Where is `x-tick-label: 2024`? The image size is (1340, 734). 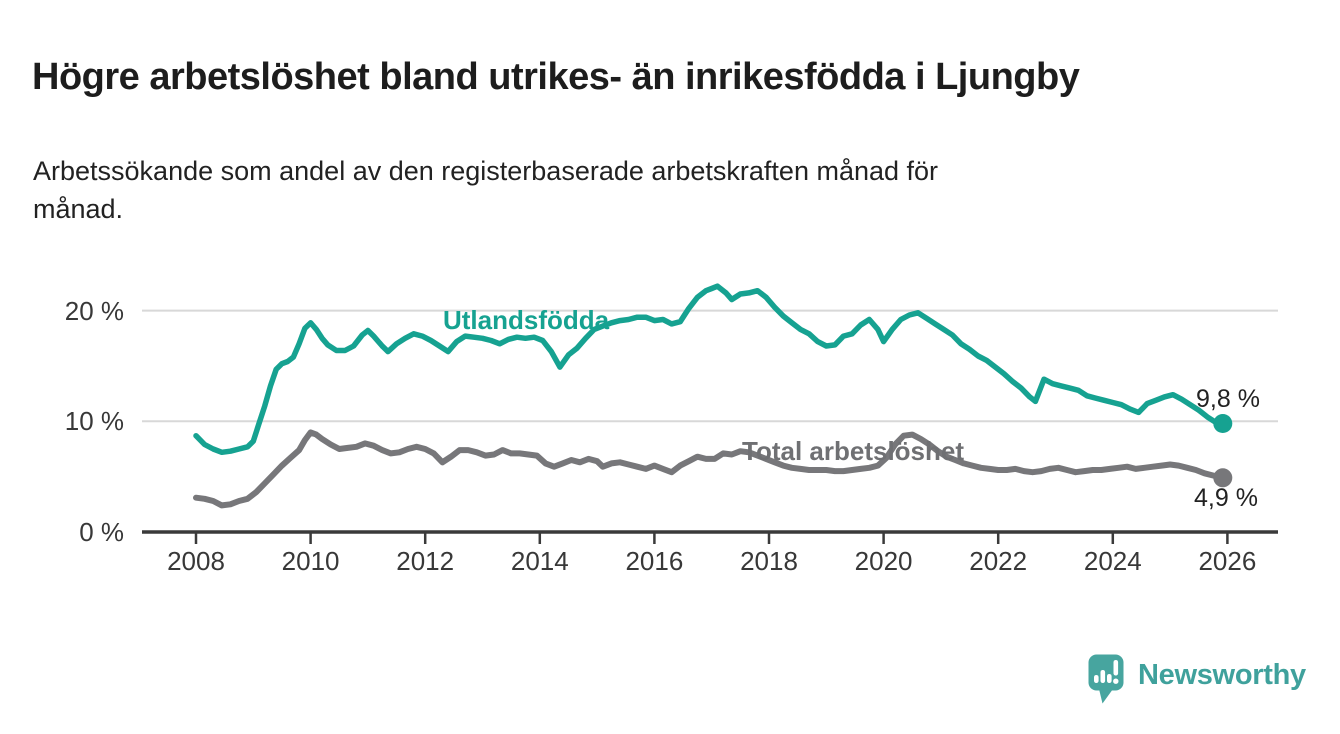 x-tick-label: 2024 is located at coordinates (1112, 561).